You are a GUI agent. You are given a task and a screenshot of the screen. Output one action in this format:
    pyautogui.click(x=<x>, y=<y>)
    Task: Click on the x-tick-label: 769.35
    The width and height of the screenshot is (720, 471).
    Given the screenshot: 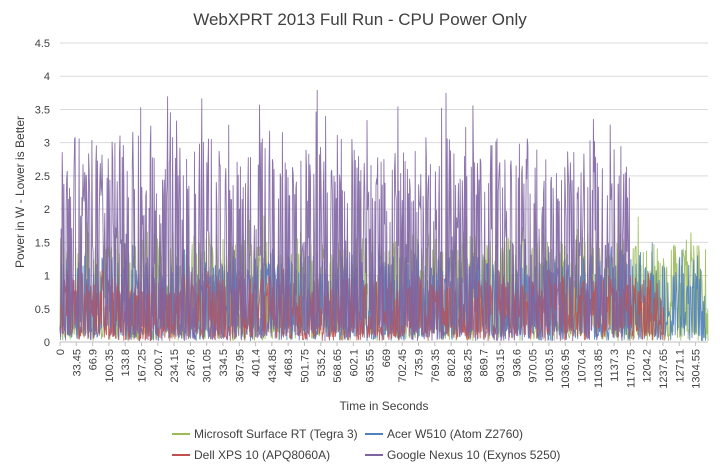 What is the action you would take?
    pyautogui.click(x=436, y=366)
    